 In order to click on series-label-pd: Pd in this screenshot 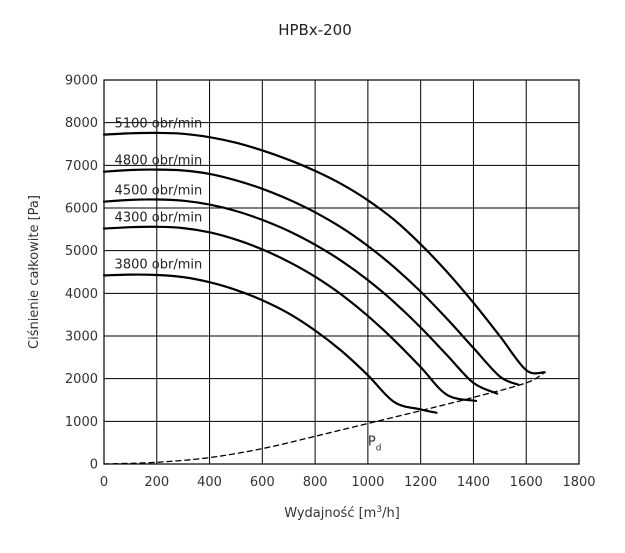, I will do `click(375, 444)`.